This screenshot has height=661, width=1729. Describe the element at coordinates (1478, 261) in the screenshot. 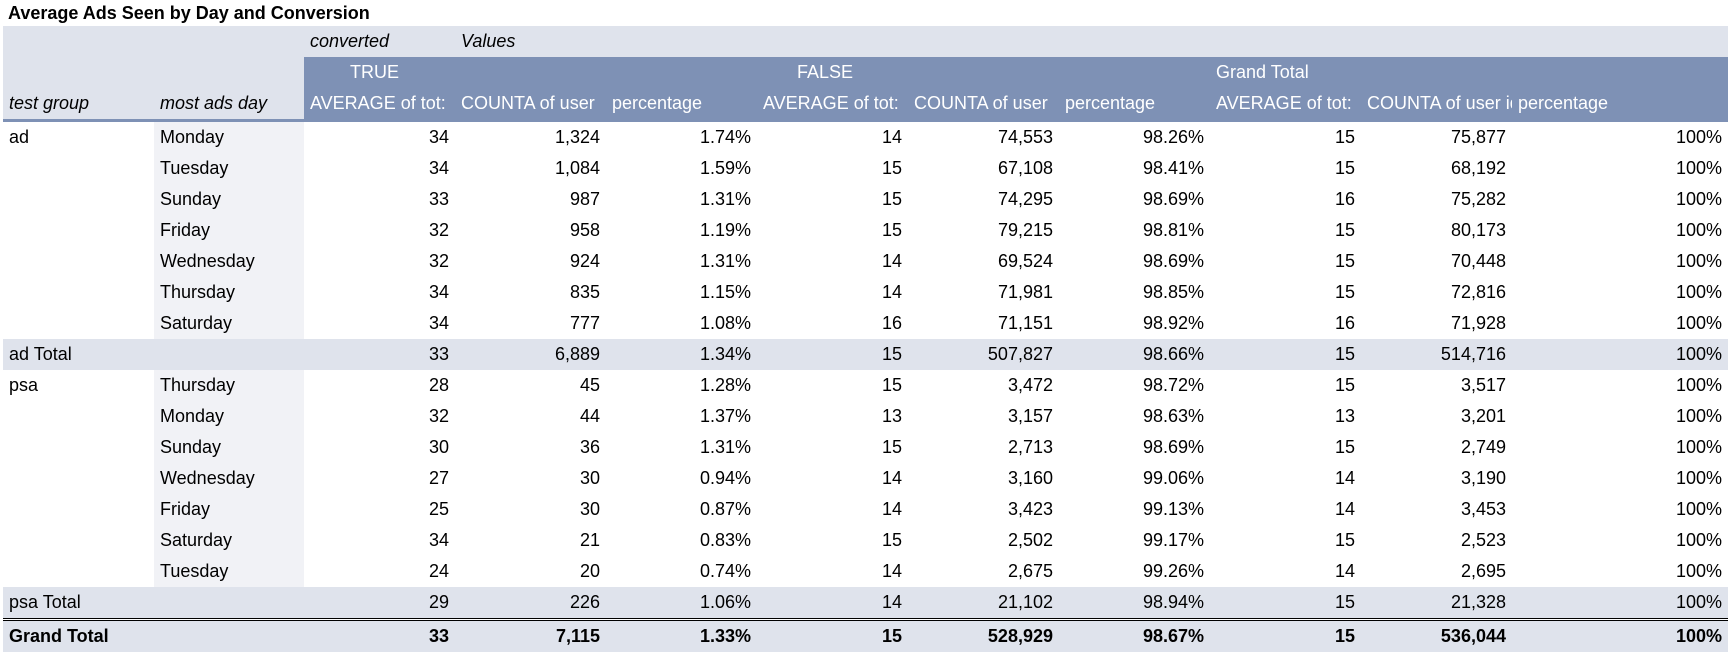

I see `value-cell: 70,448` at that location.